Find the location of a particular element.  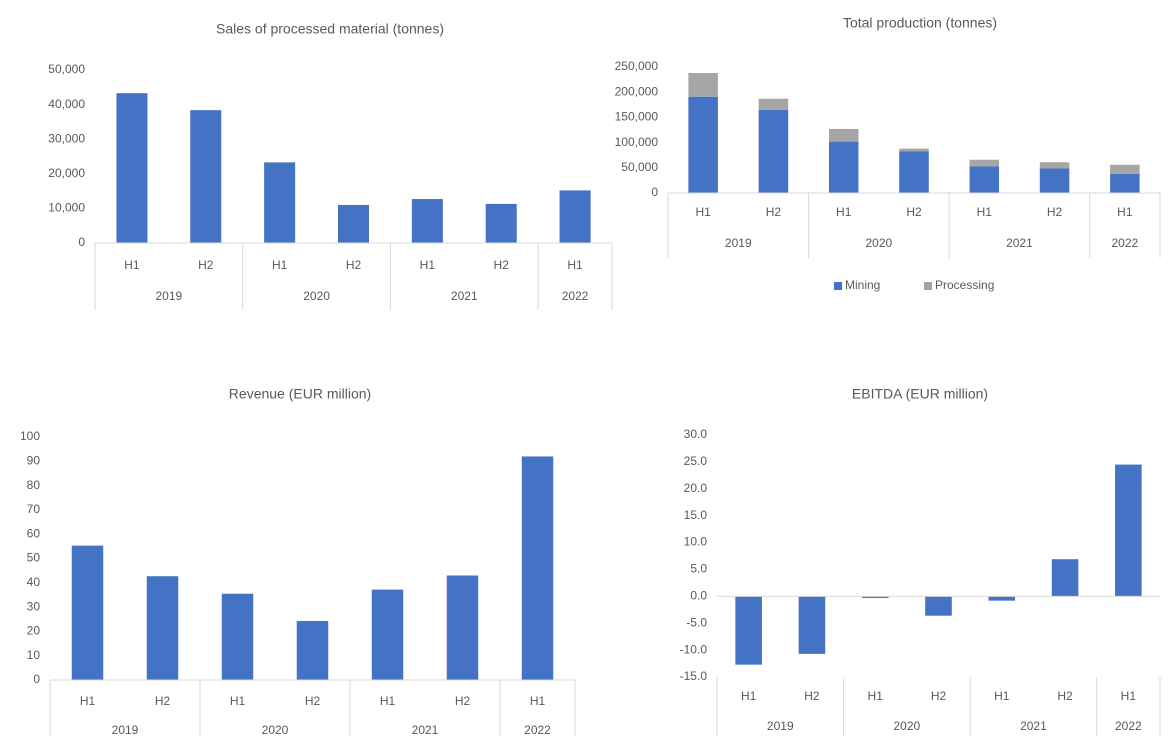

chart-title: Revenue (EUR million) is located at coordinates (300, 394).